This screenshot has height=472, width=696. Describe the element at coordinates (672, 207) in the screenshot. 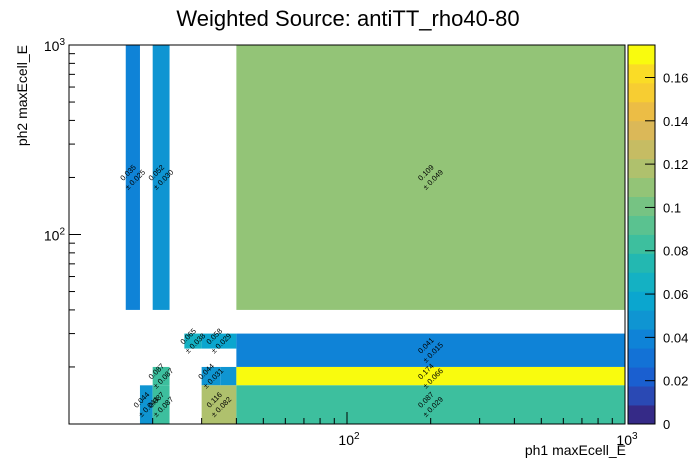

I see `colorbar-tick-label: 0.1` at that location.